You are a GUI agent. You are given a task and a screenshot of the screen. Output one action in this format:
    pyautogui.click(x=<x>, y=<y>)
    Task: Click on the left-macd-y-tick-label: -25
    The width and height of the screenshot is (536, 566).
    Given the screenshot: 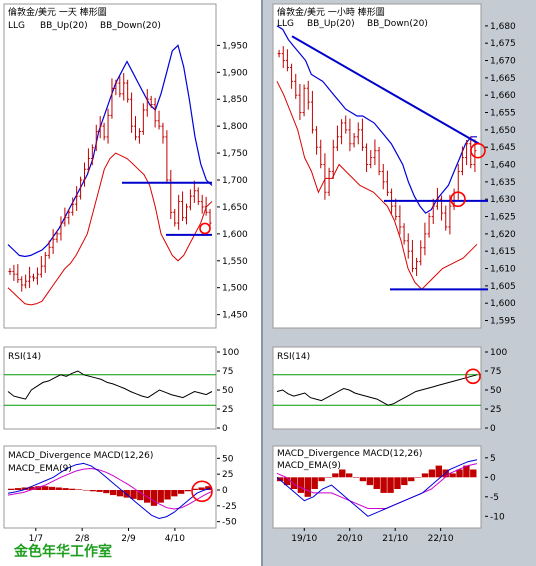 What is the action you would take?
    pyautogui.click(x=229, y=507)
    